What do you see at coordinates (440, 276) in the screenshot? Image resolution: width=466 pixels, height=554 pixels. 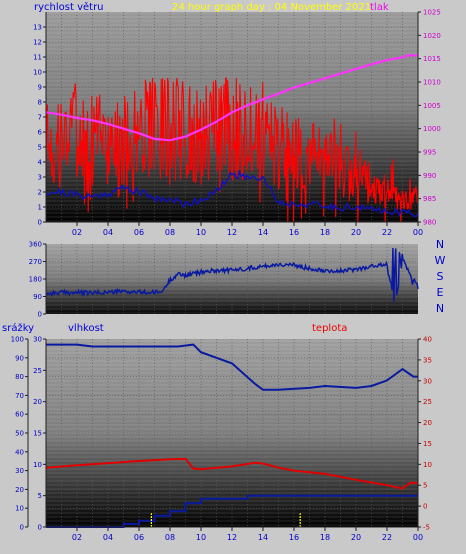 I see `compass-label-s: S` at bounding box center [440, 276].